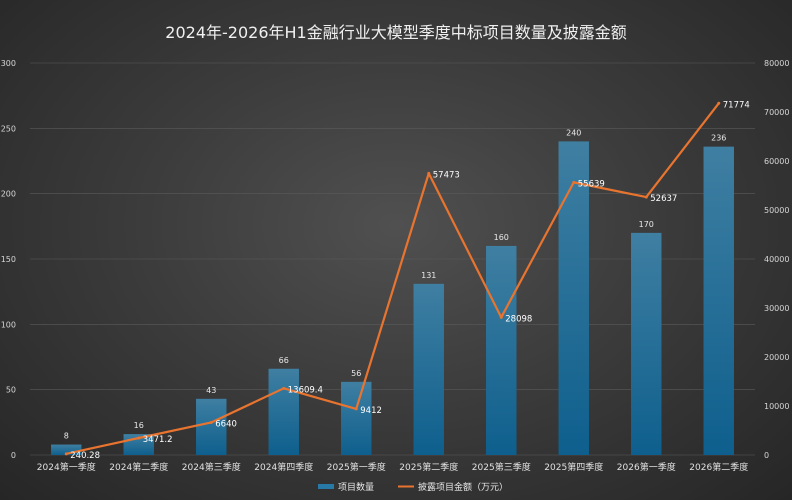  Describe the element at coordinates (138, 467) in the screenshot. I see `x-tick-label: 2024第二季度` at that location.